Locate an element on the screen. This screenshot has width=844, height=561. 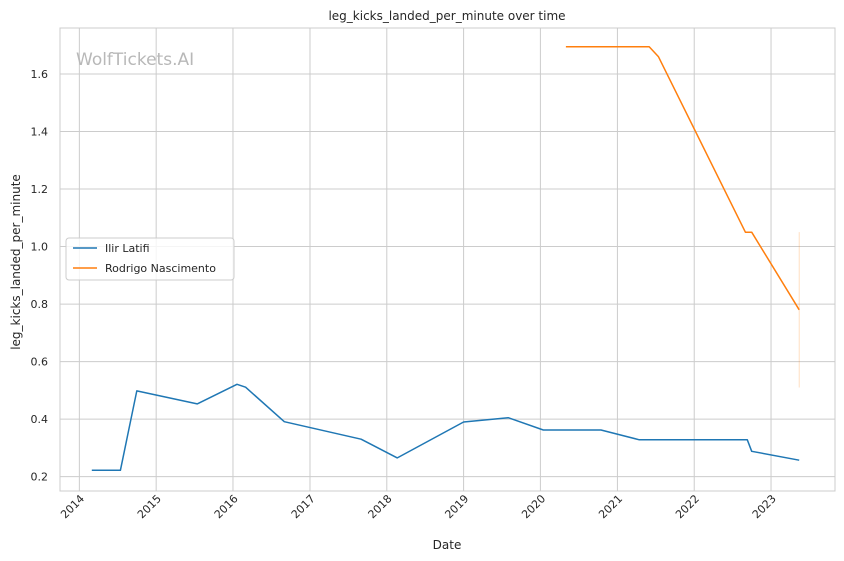
legend: Ilir Latifi Rodrigo Nascimento is located at coordinates (150, 259).